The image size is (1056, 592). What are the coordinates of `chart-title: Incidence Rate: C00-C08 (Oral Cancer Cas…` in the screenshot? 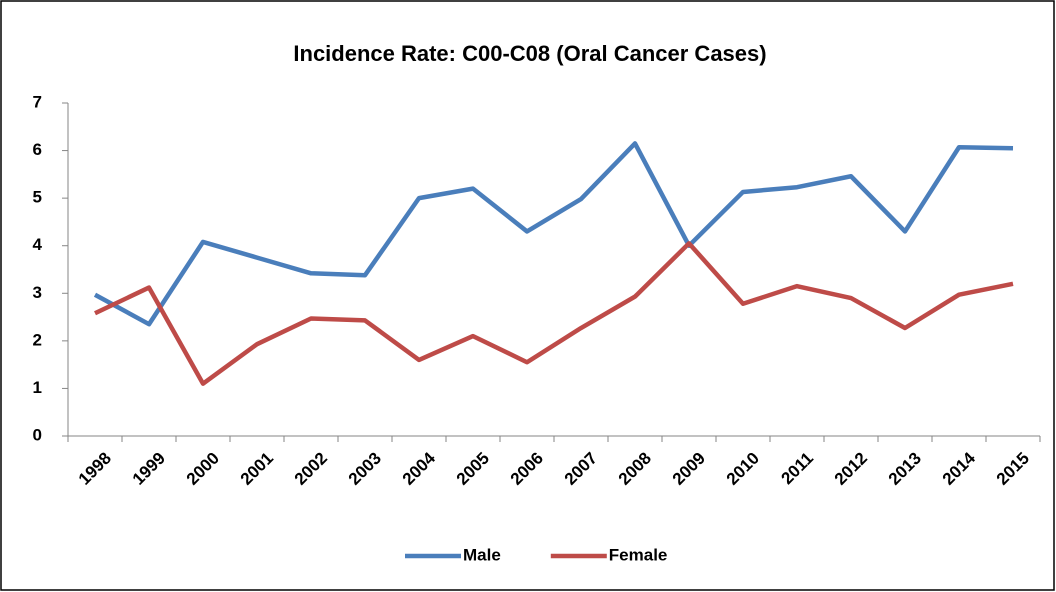 It's located at (529, 53).